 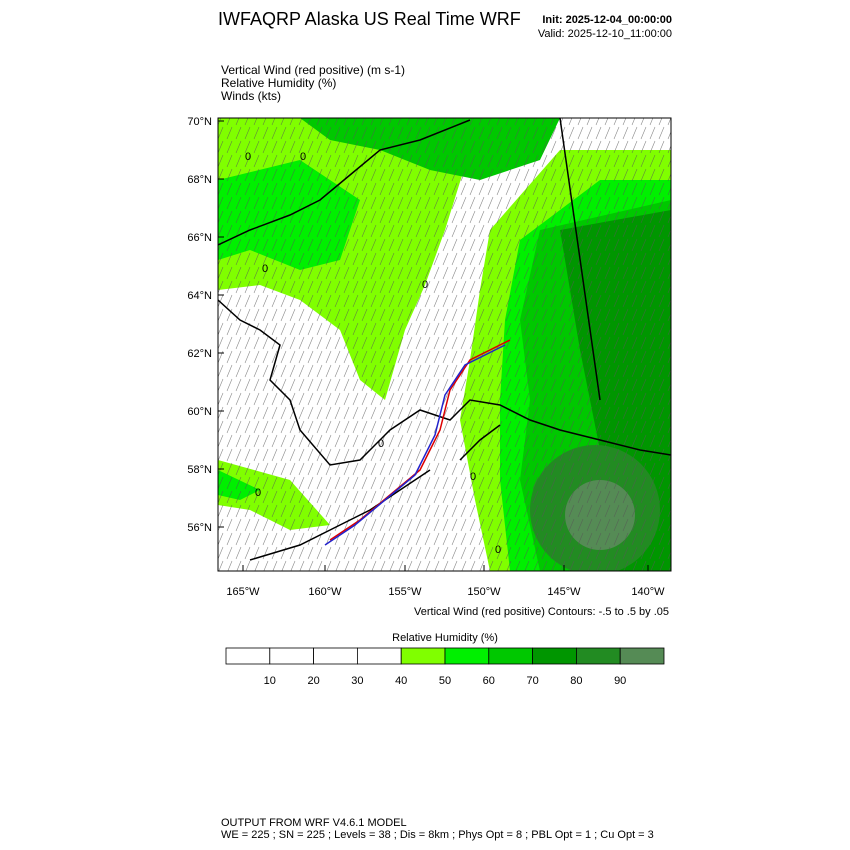 I want to click on lat-label: 58°N, so click(x=199, y=470).